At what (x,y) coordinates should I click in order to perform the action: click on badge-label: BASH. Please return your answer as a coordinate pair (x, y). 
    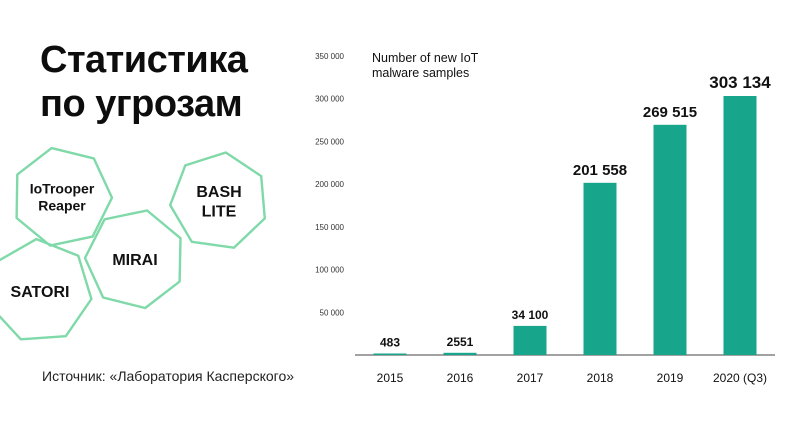
    Looking at the image, I should click on (218, 192).